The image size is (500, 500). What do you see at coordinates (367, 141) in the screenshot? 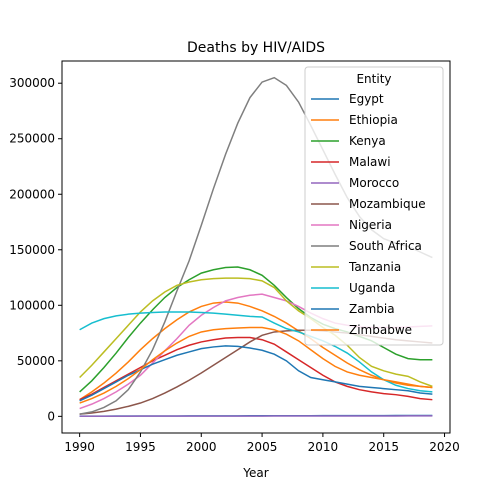
I see `legend-label: Kenya` at bounding box center [367, 141].